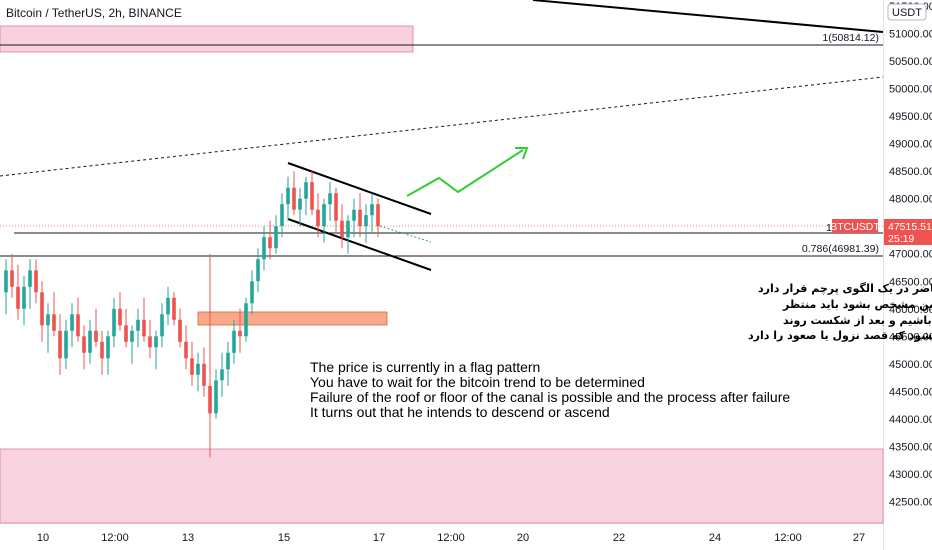  What do you see at coordinates (292, 318) in the screenshot?
I see `demand-zone` at bounding box center [292, 318].